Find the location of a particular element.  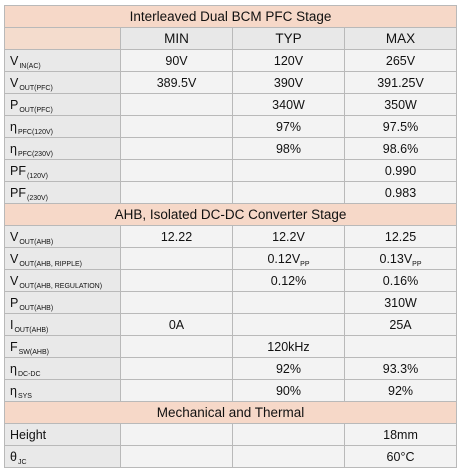

value-max: 98.6% is located at coordinates (400, 148).